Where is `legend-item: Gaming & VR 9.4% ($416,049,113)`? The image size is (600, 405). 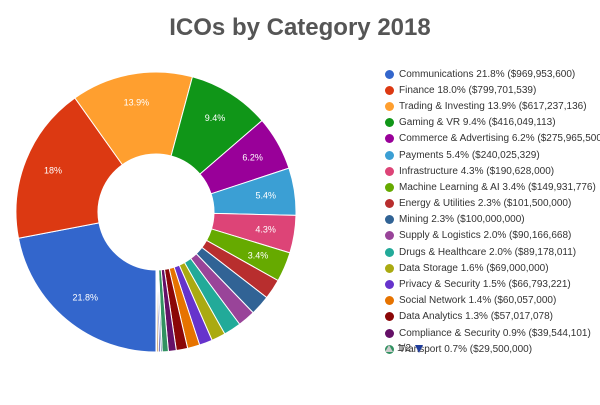 legend-item: Gaming & VR 9.4% ($416,049,113) is located at coordinates (492, 123).